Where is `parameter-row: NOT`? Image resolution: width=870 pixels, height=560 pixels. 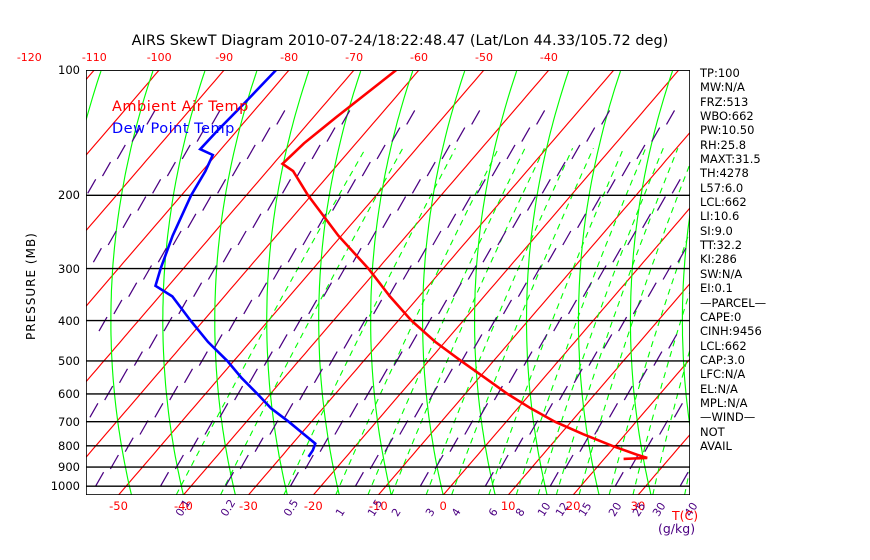 parameter-row: NOT is located at coordinates (712, 431).